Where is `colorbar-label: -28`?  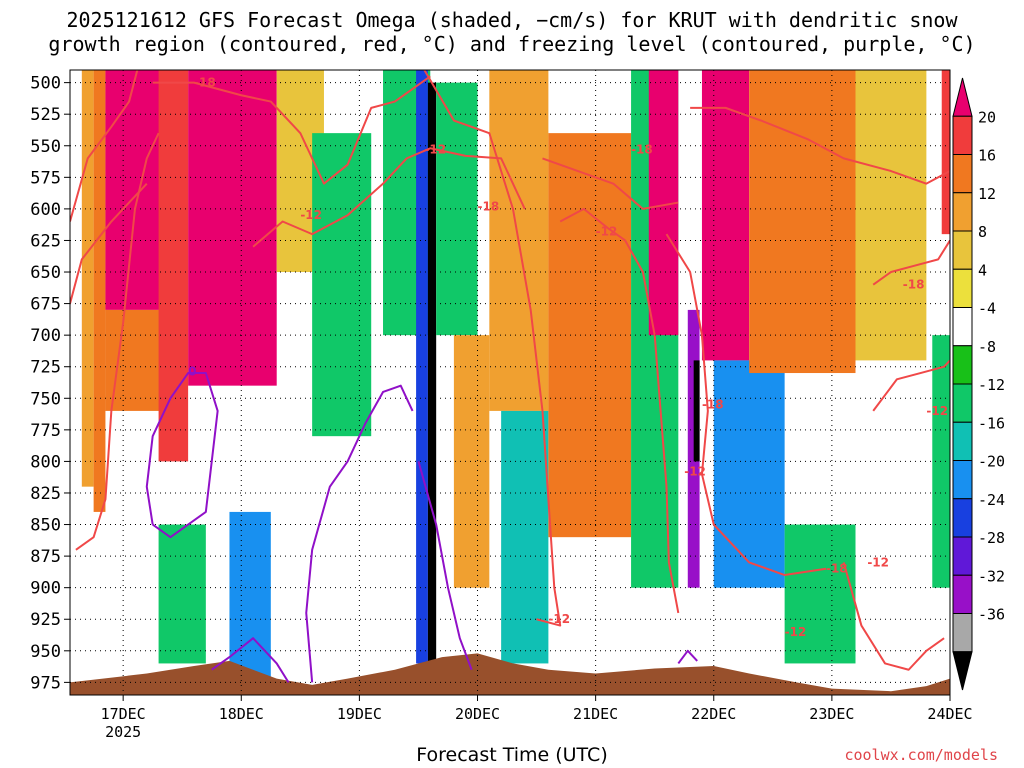 colorbar-label: -28 is located at coordinates (991, 538).